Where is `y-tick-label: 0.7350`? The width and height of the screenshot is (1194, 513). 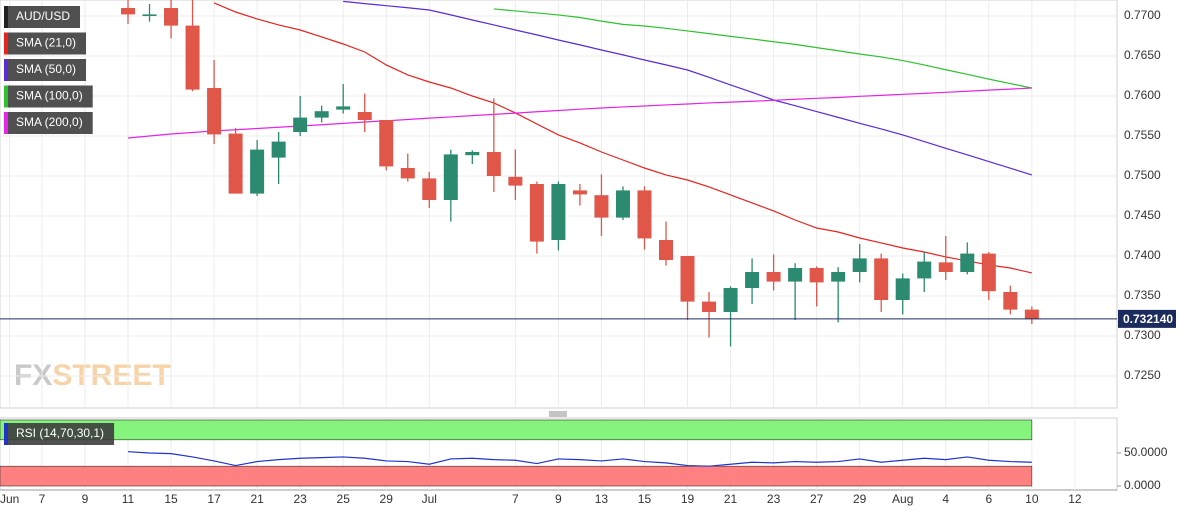 y-tick-label: 0.7350 is located at coordinates (1142, 295).